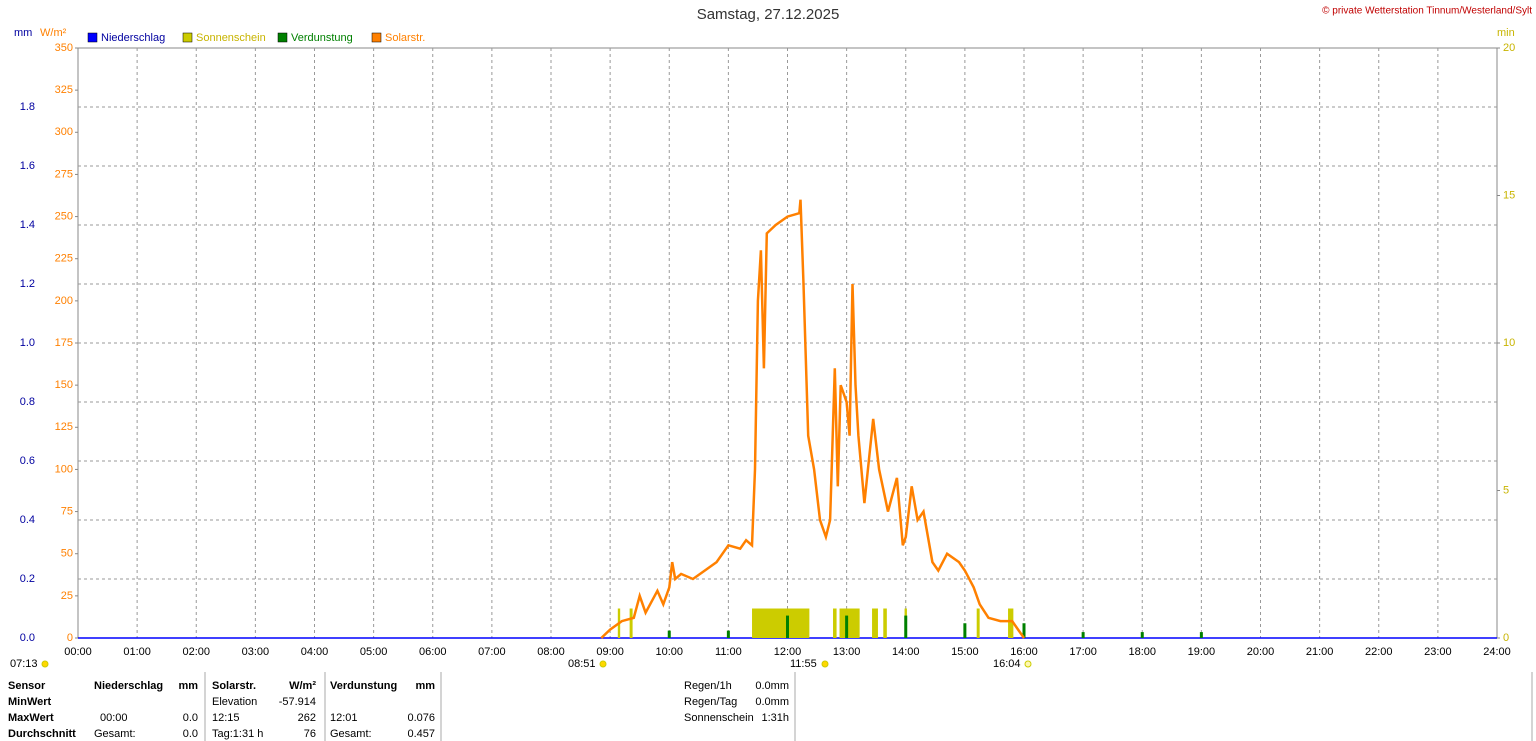 Image resolution: width=1536 pixels, height=741 pixels. Describe the element at coordinates (302, 686) in the screenshot. I see `stats-header: W/m²` at that location.